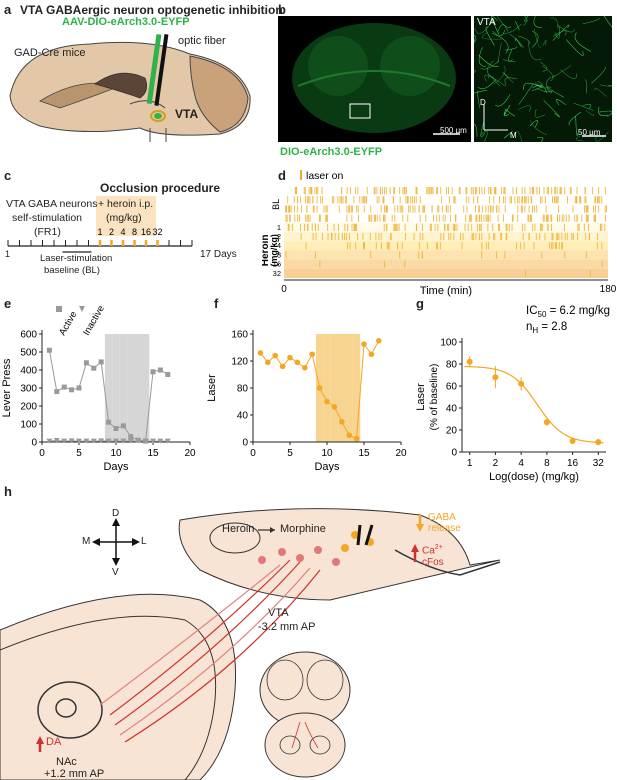  I want to click on y-tick-label: 80, so click(243, 389).